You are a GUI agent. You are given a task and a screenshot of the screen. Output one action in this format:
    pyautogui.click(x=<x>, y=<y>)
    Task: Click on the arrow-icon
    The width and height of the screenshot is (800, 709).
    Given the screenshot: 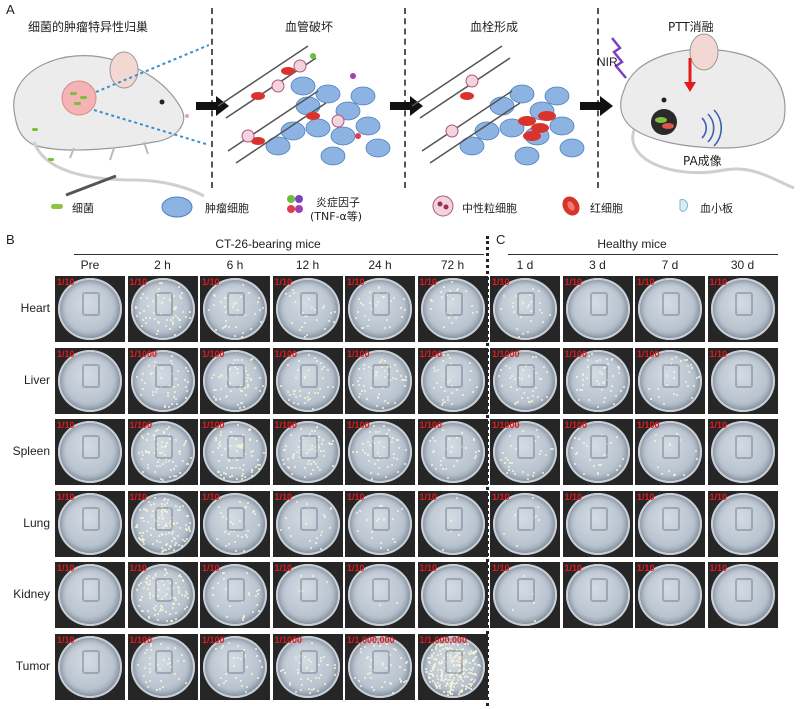 What is the action you would take?
    pyautogui.click(x=406, y=106)
    